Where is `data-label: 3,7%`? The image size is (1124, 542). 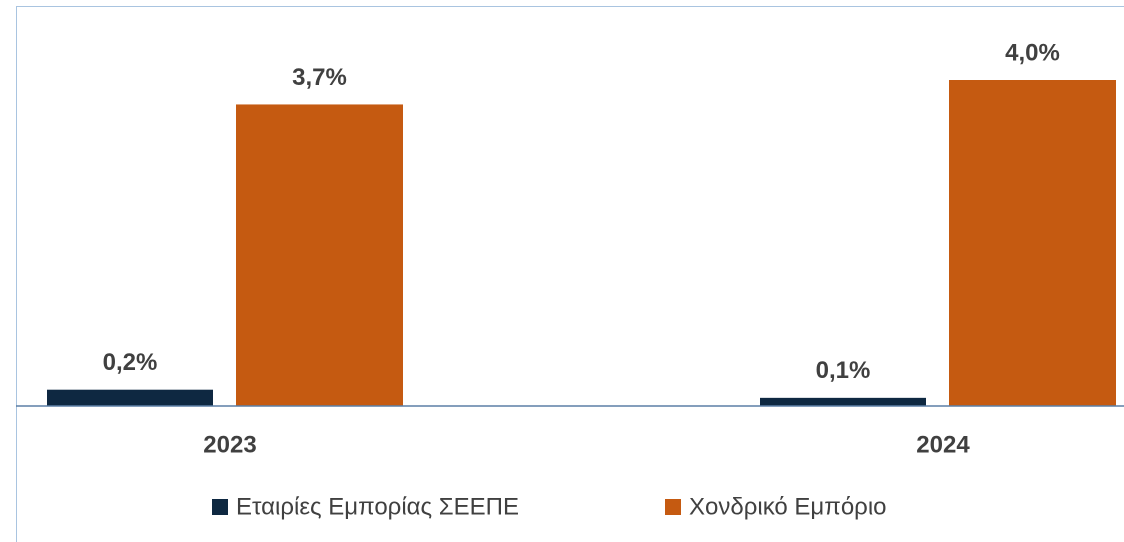
data-label: 3,7% is located at coordinates (319, 77).